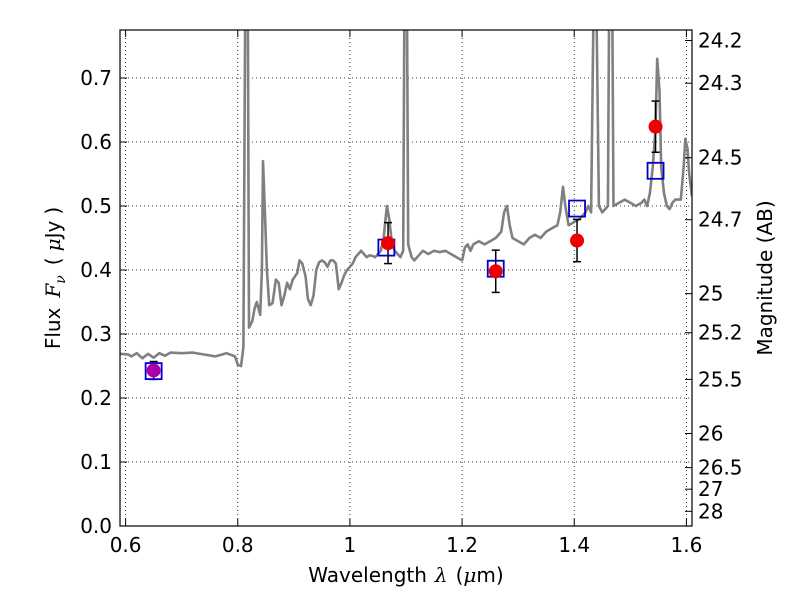  I want to click on y-tick-label: 0.5, so click(96, 206).